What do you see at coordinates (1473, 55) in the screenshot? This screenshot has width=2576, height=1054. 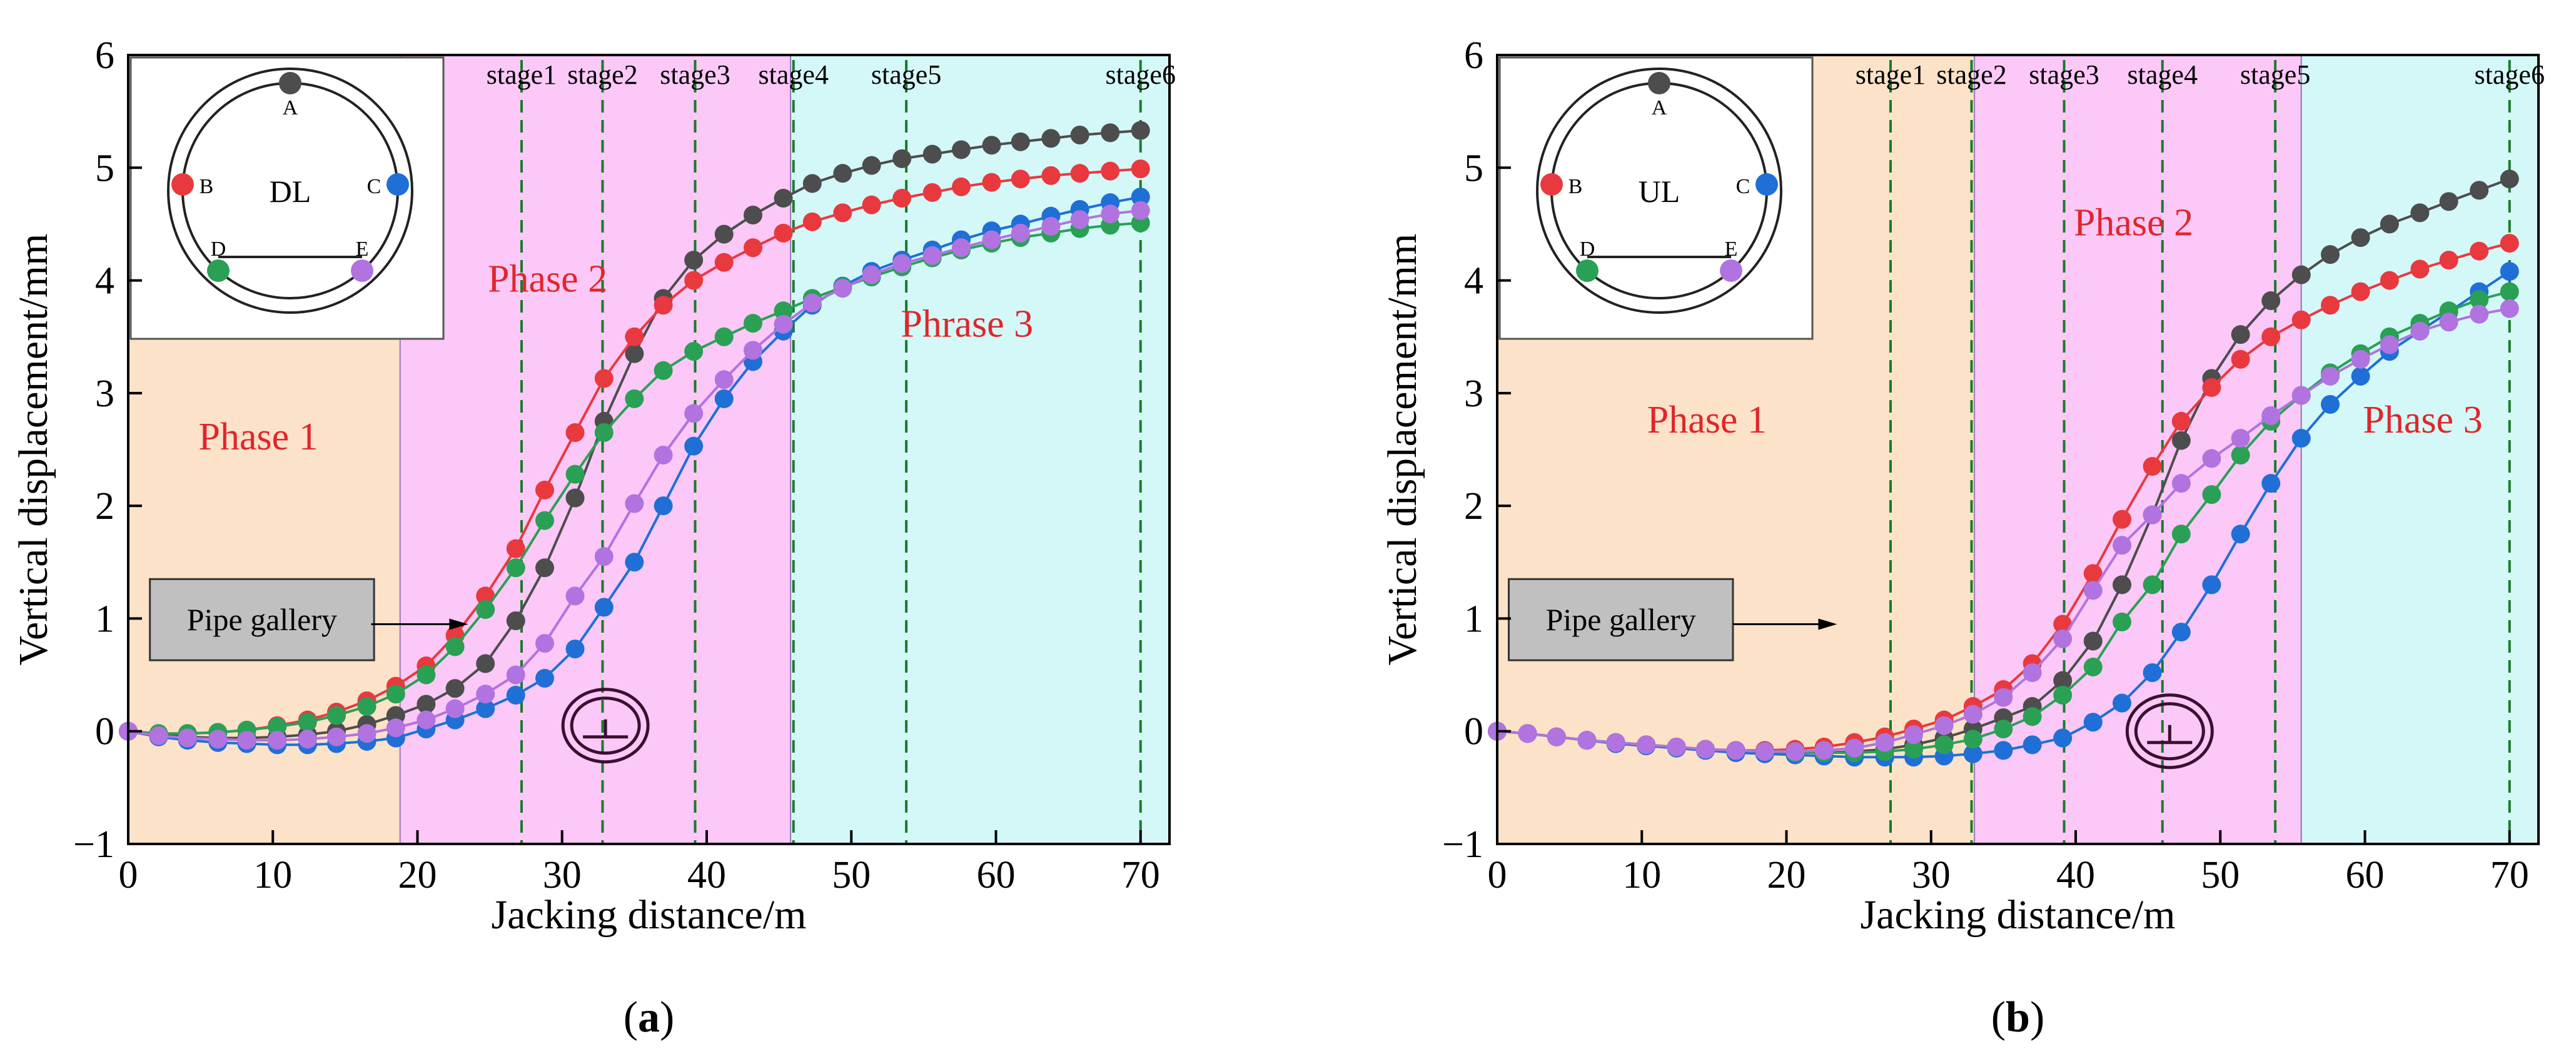 I see `y-tick-label-6: 6` at bounding box center [1473, 55].